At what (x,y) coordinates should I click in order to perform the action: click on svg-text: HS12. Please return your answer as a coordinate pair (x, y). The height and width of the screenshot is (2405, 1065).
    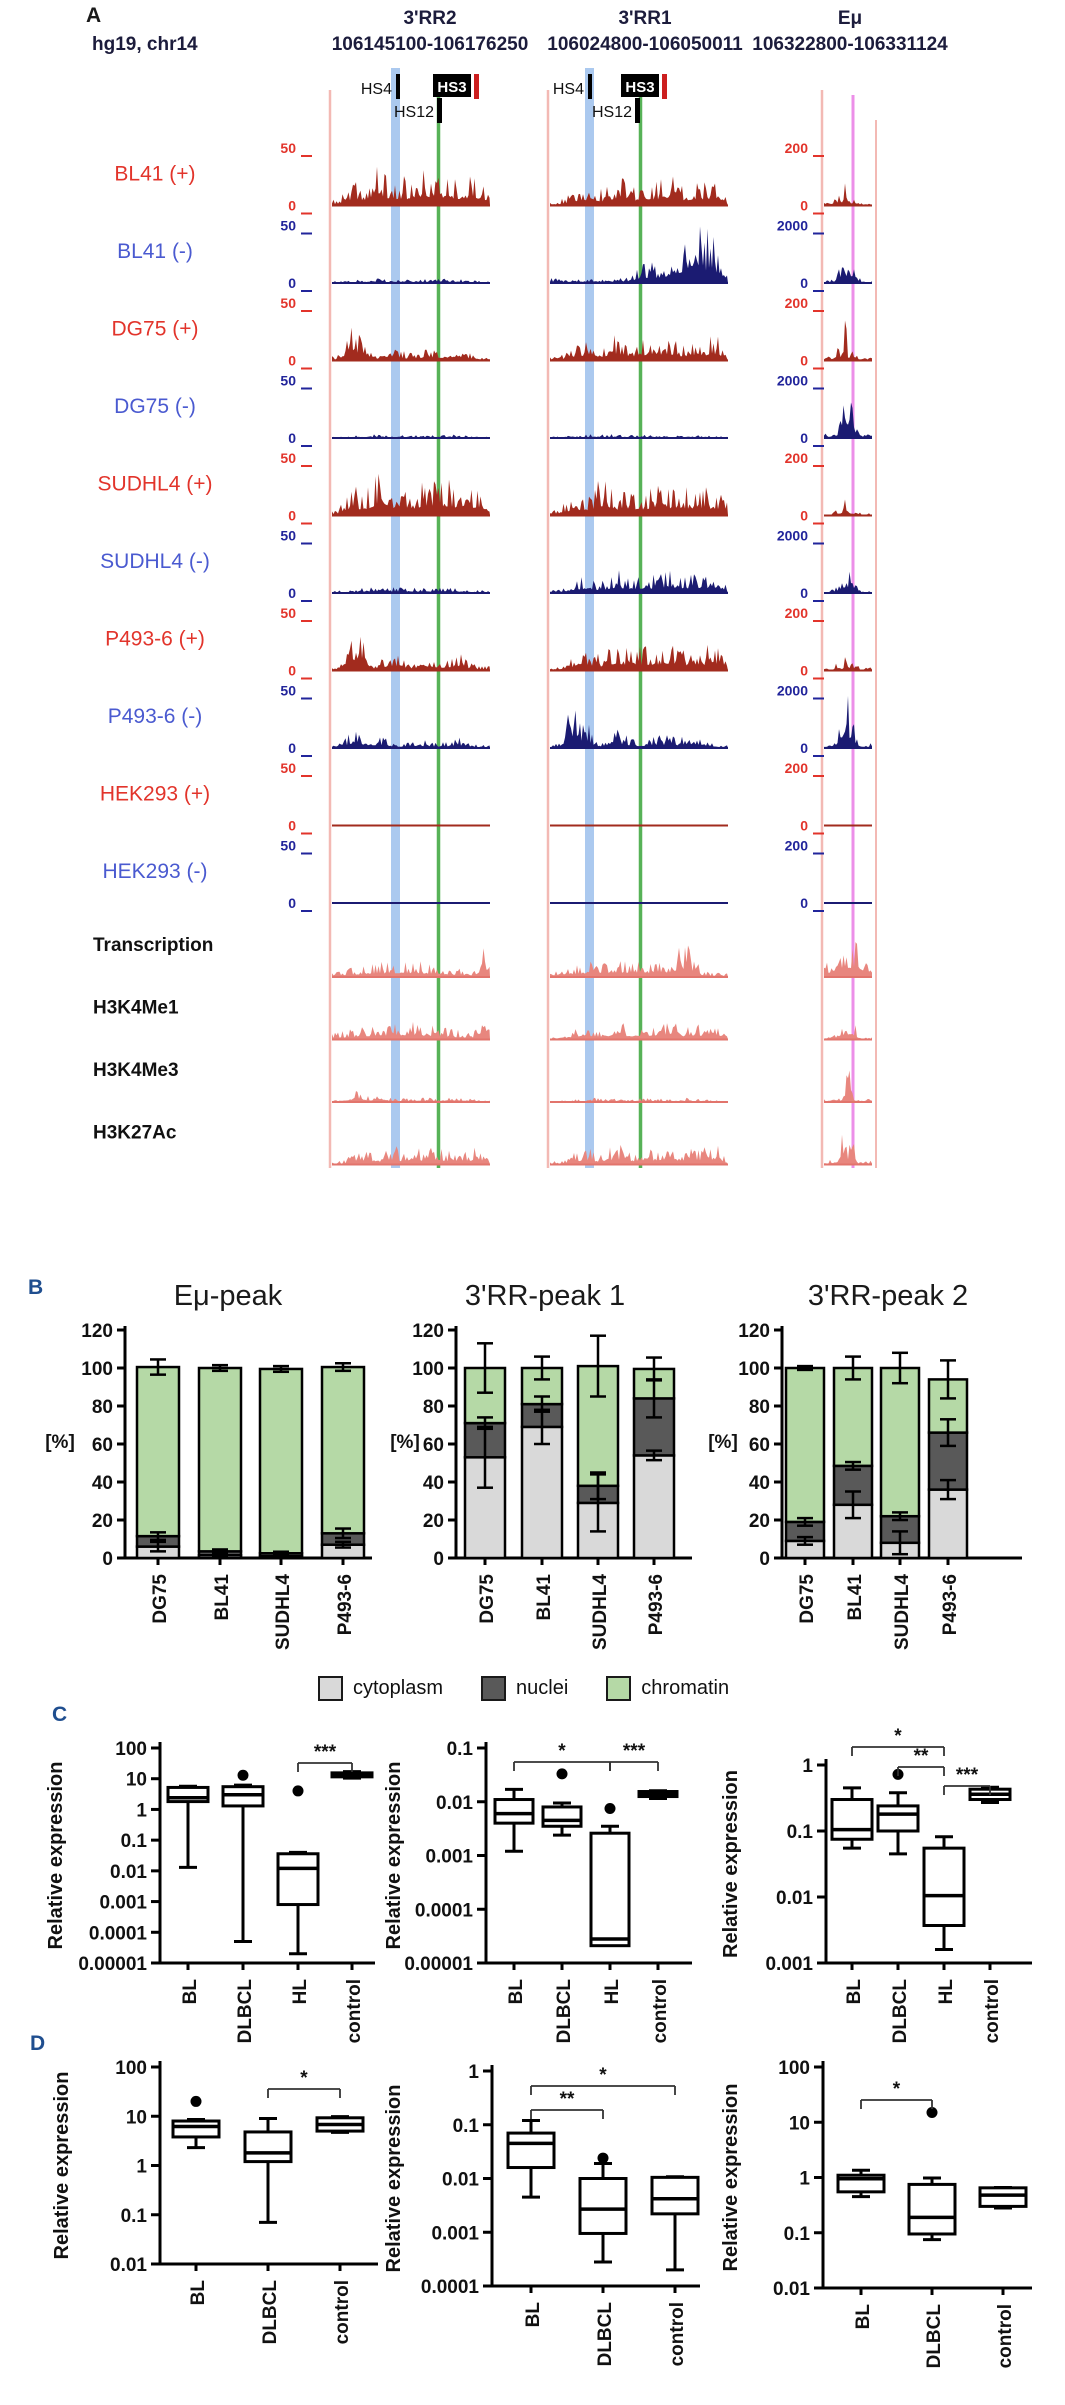
    Looking at the image, I should click on (612, 112).